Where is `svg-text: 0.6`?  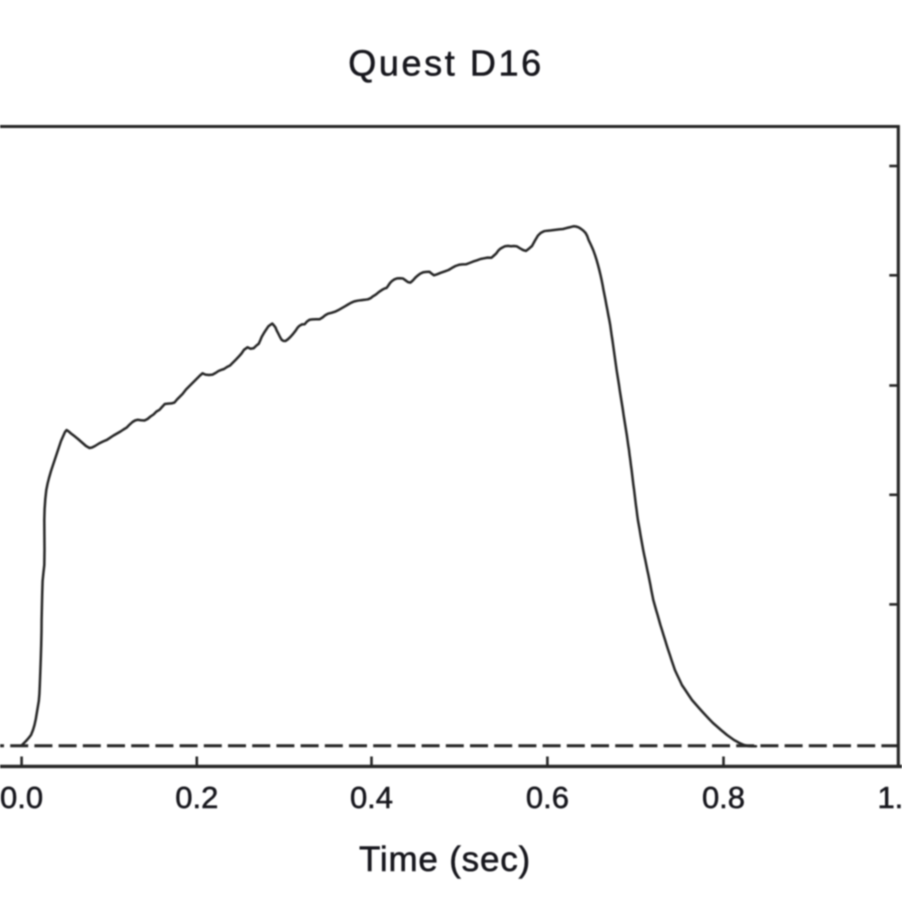
svg-text: 0.6 is located at coordinates (547, 797).